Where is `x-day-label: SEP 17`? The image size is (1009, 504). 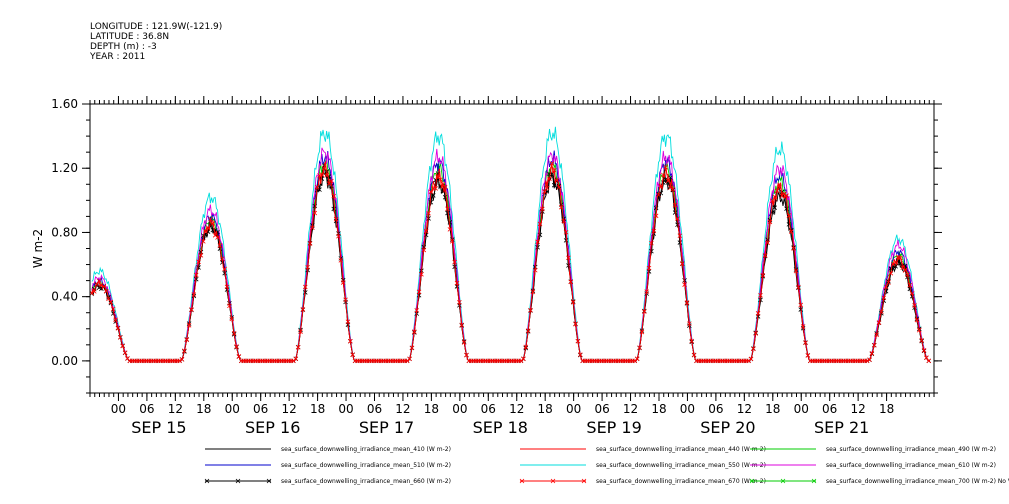
x-day-label: SEP 17 is located at coordinates (386, 427).